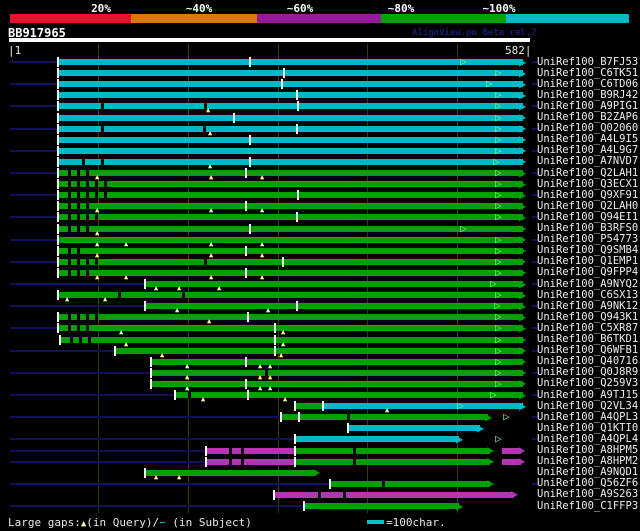  What do you see at coordinates (588, 205) in the screenshot?
I see `hit-label: UniRef100_Q2LAH0` at bounding box center [588, 205].